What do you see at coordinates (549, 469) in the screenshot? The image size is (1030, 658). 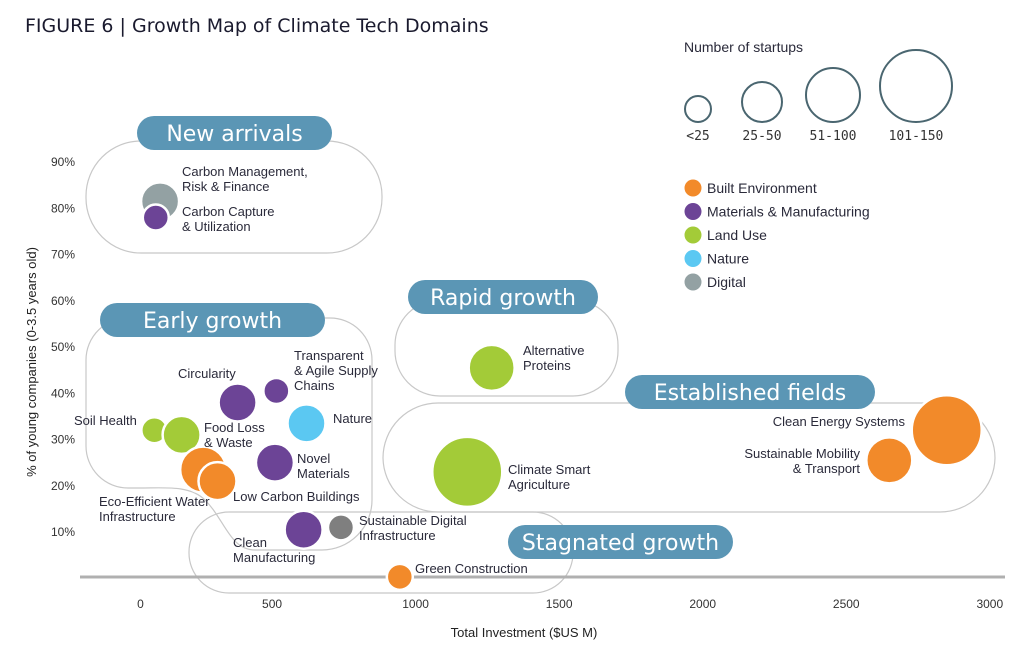 I see `bubble-label-line: Climate Smart` at bounding box center [549, 469].